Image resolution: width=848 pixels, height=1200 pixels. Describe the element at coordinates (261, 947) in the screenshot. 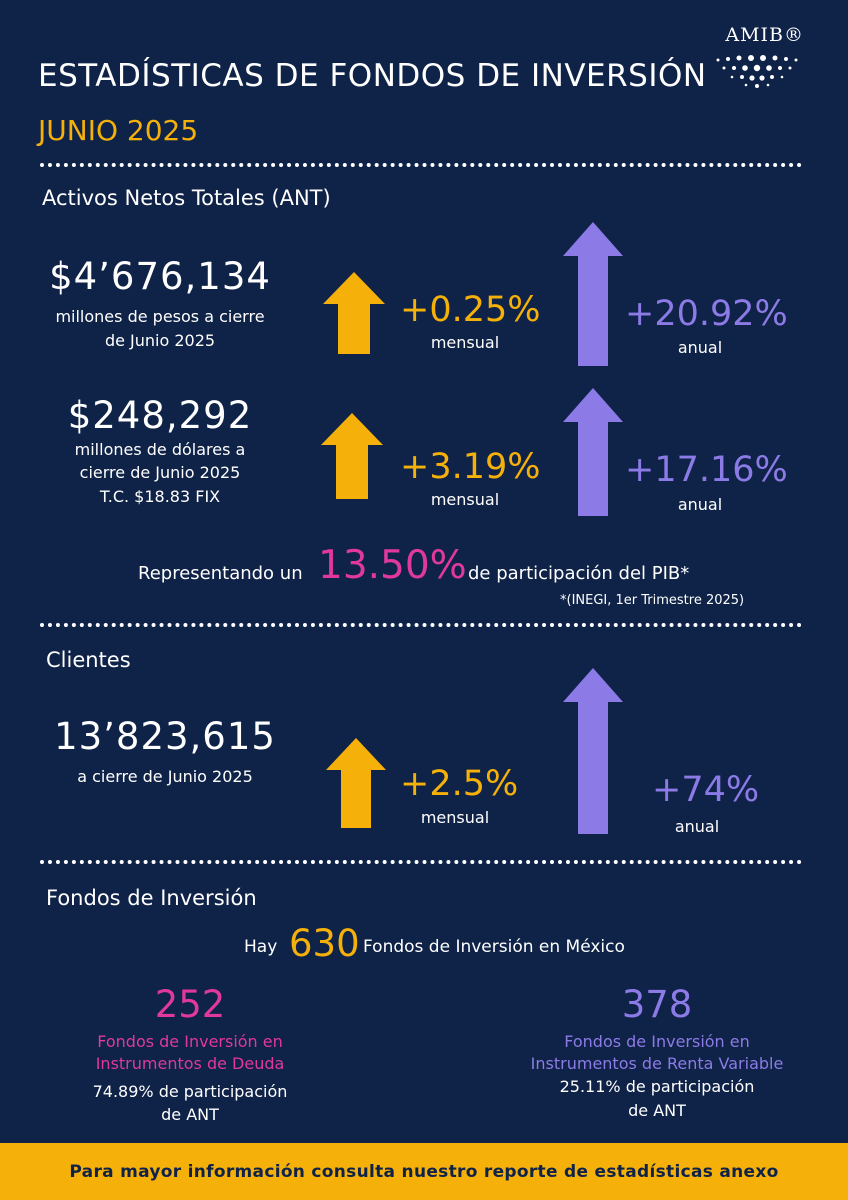

I see `fondos-total-prefix: Hay` at that location.